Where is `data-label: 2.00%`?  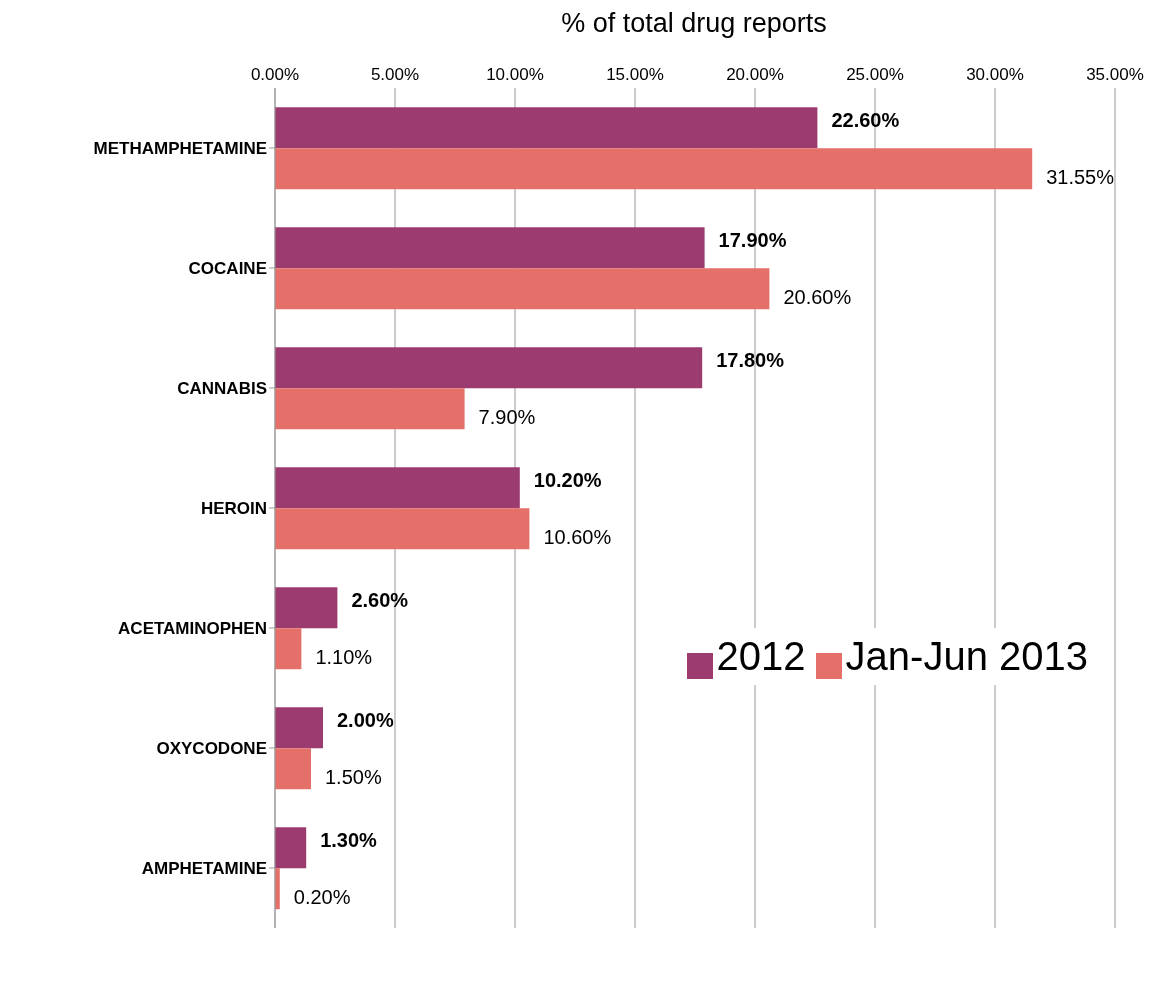 data-label: 2.00% is located at coordinates (365, 719).